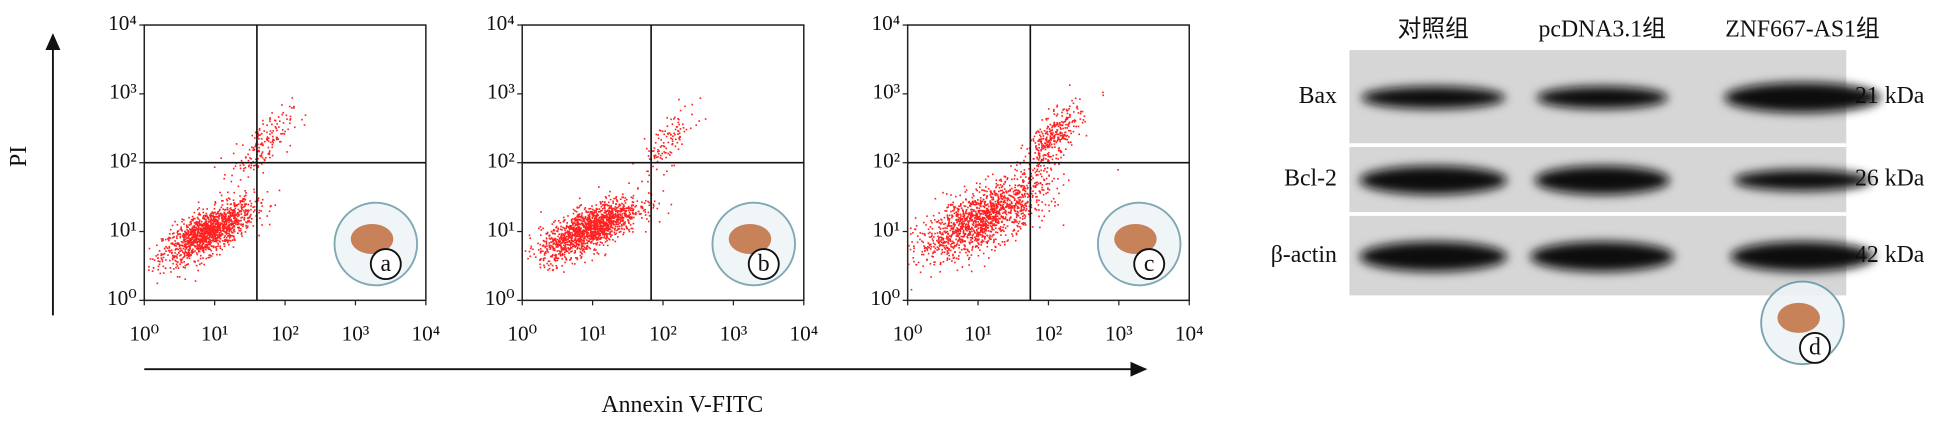  I want to click on panel-letter: a, so click(386, 264).